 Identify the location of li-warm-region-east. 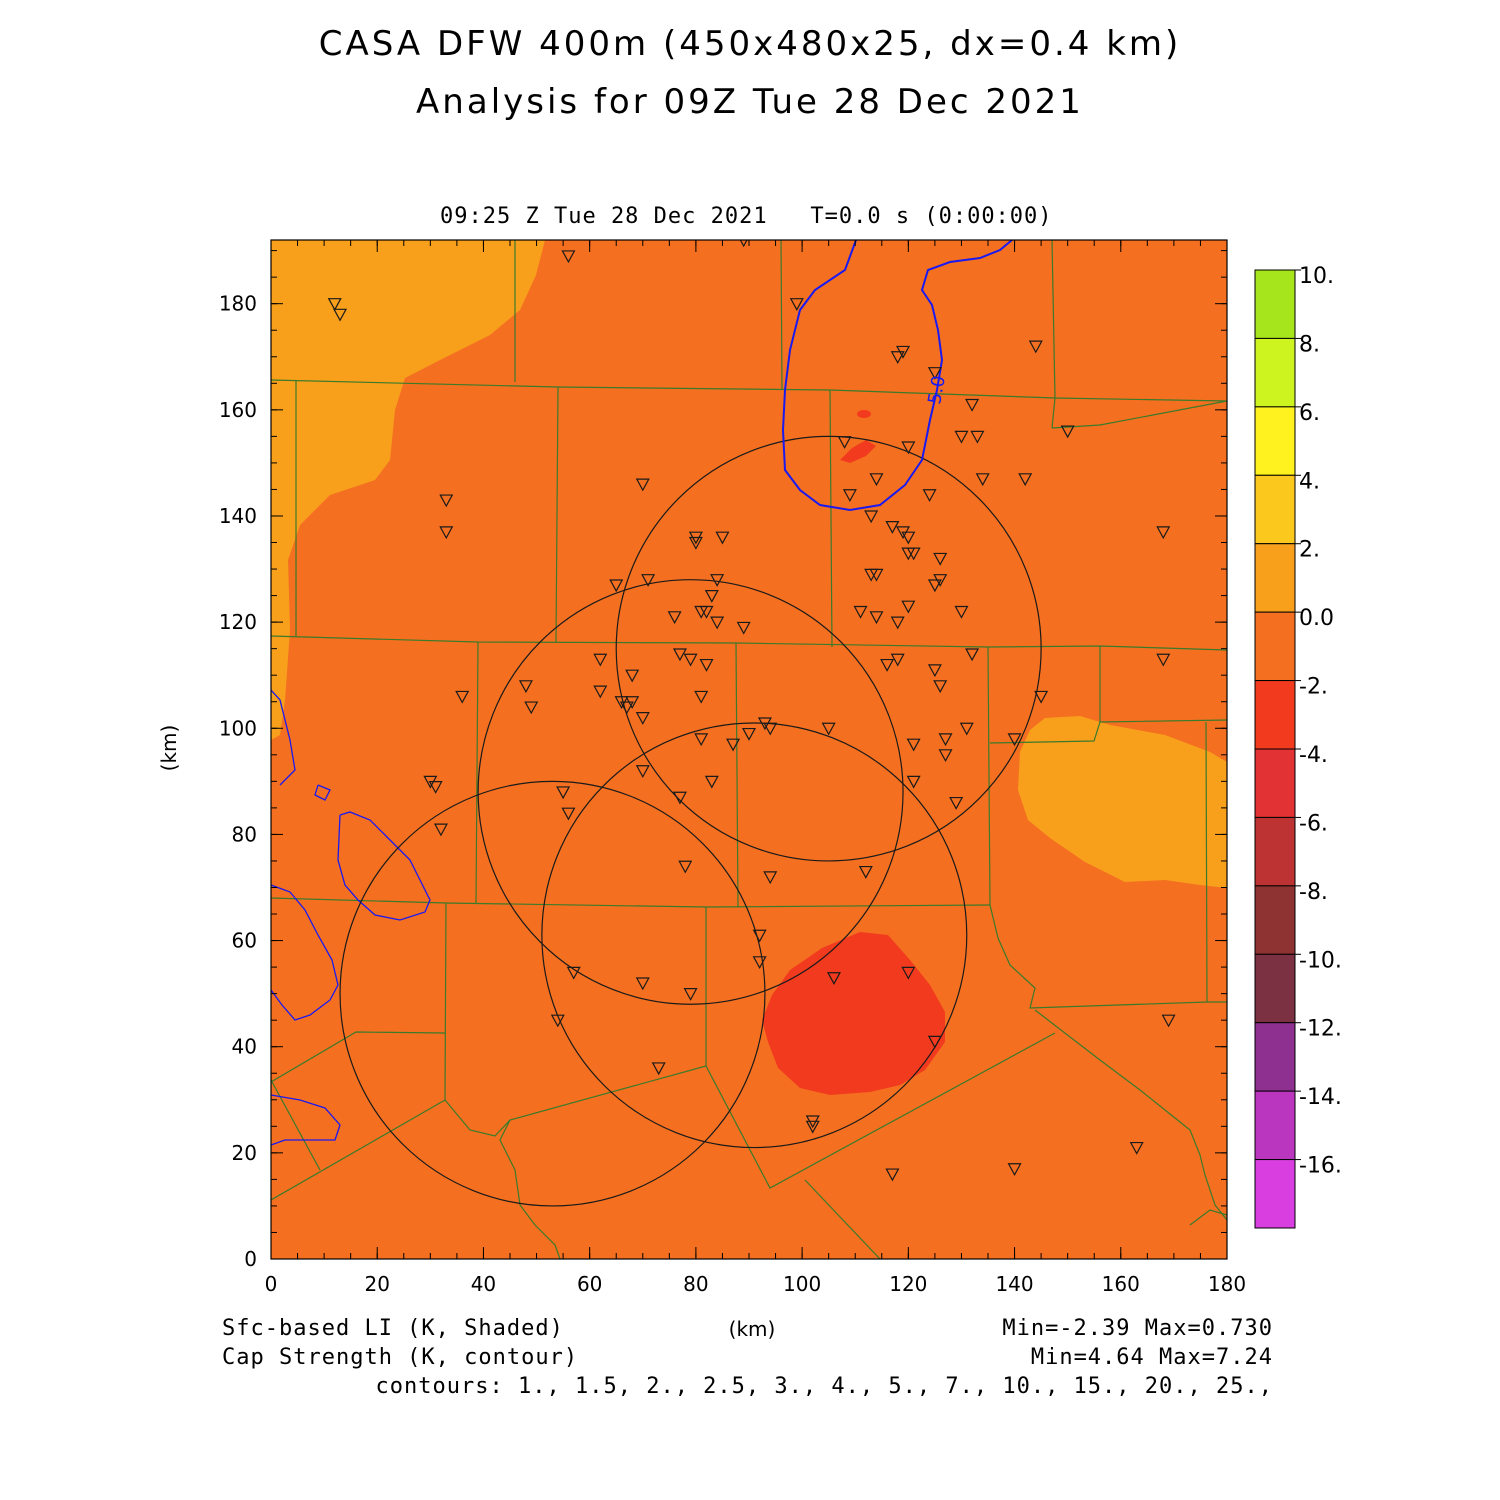
(1122, 802).